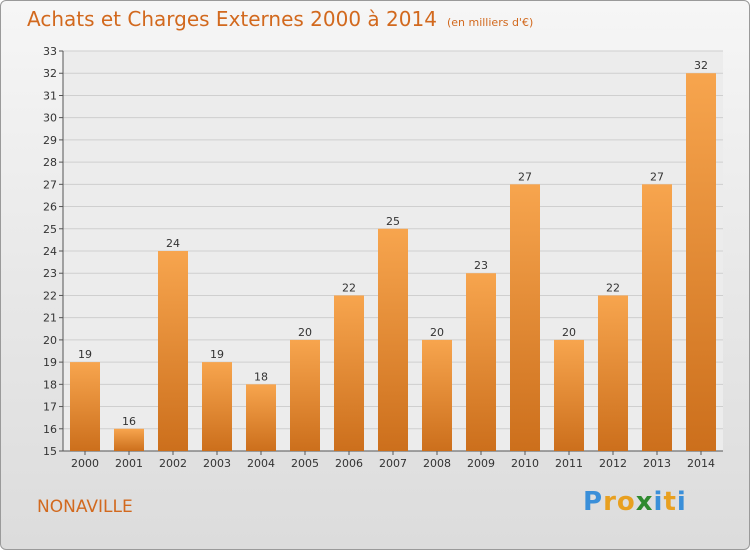 The height and width of the screenshot is (550, 750). I want to click on chart-title: Achats et Charges Externes 2000 à 2014, so click(232, 19).